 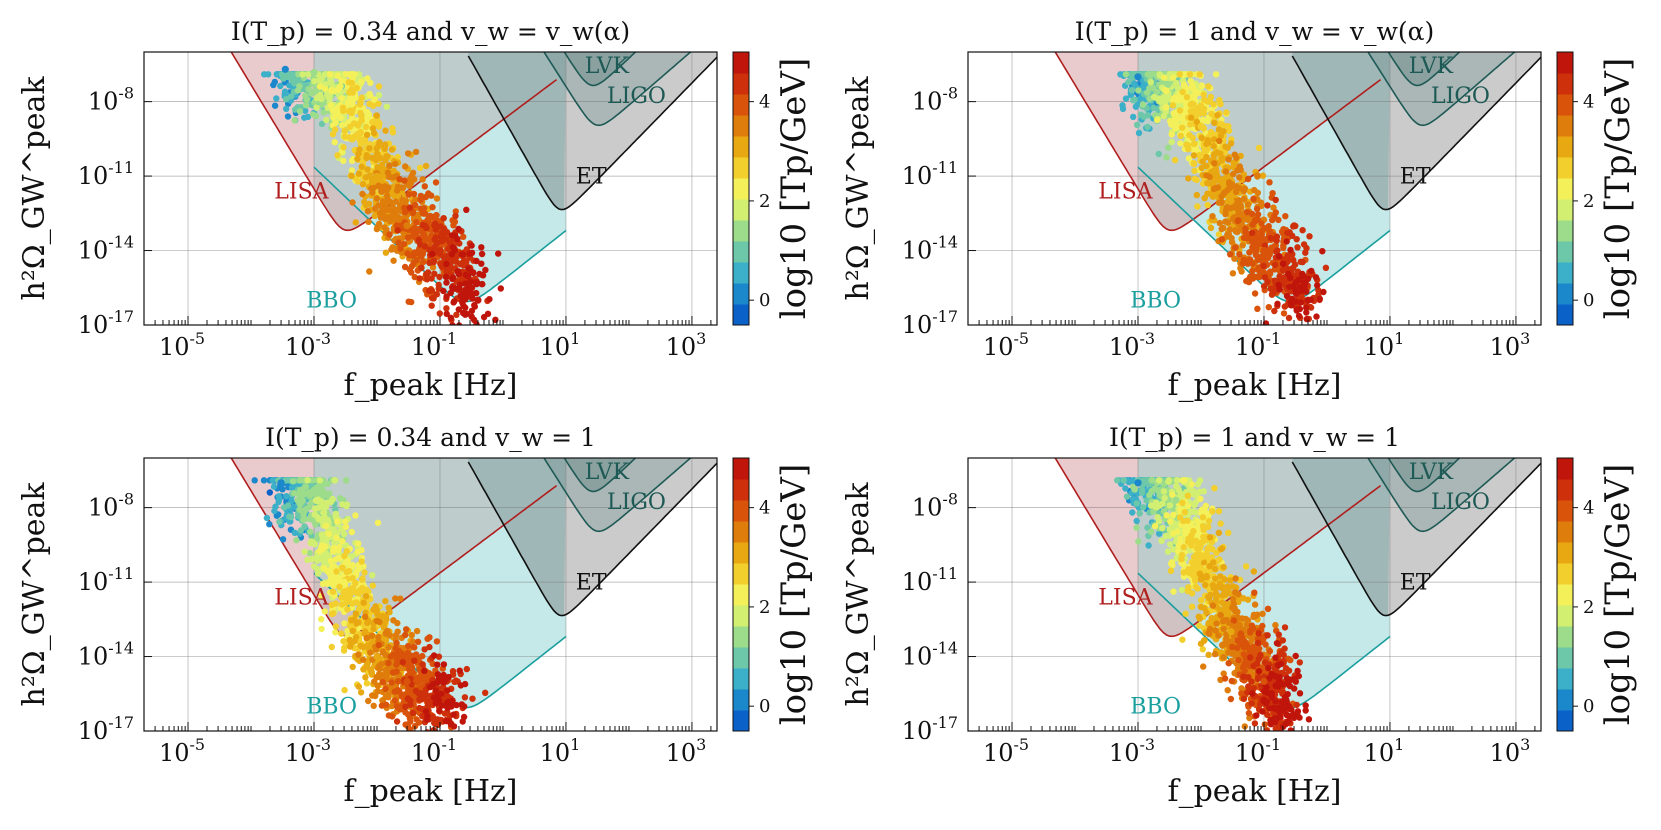 I want to click on lvk-curve, so click(x=1424, y=475).